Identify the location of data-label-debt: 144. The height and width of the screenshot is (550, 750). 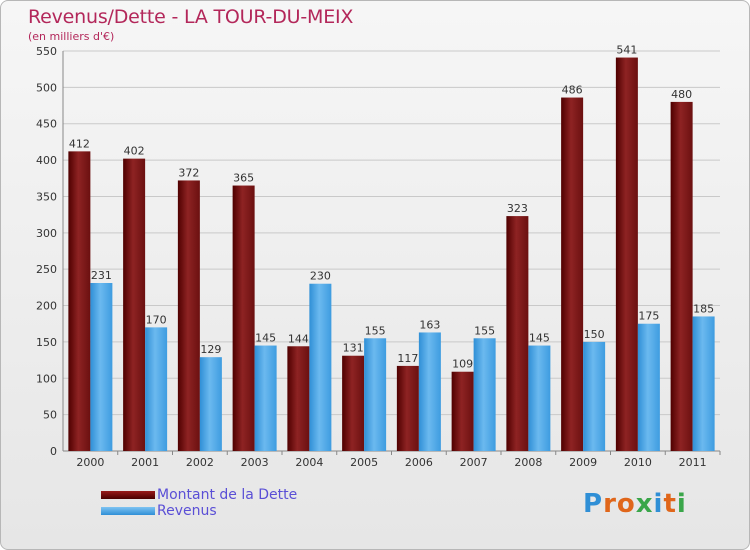
(298, 338).